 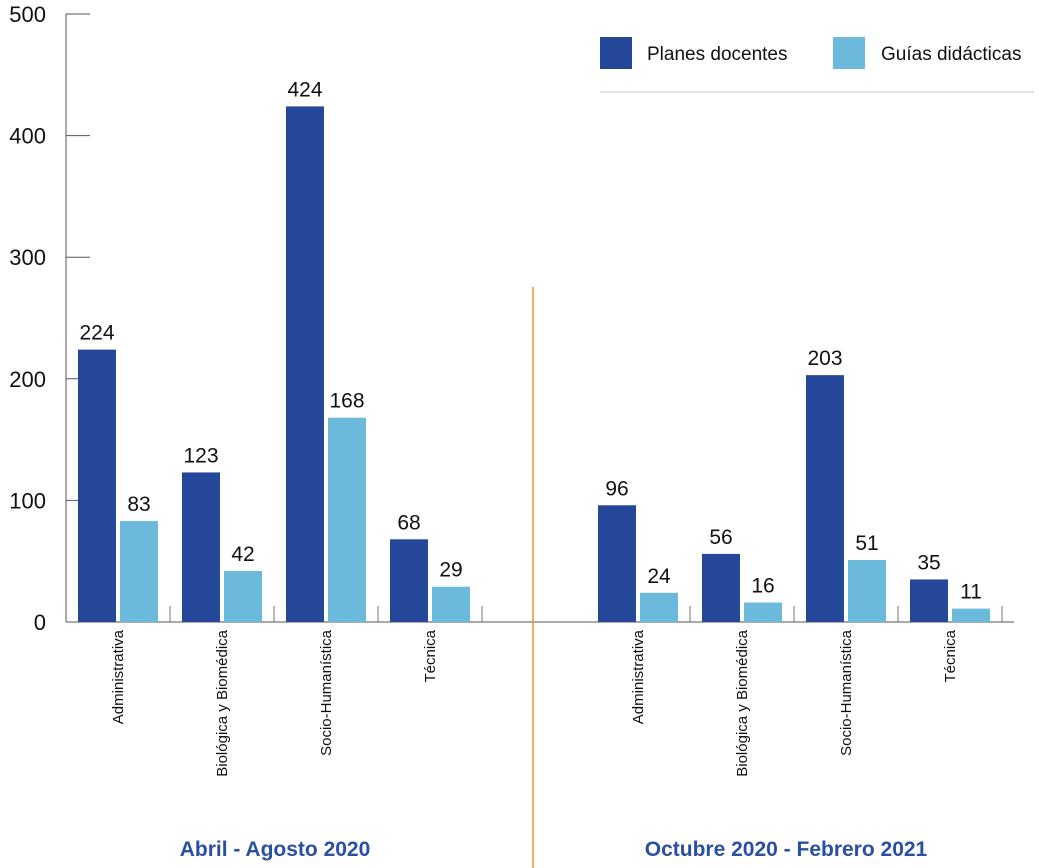 I want to click on legend-label: Guías didácticas, so click(x=951, y=54).